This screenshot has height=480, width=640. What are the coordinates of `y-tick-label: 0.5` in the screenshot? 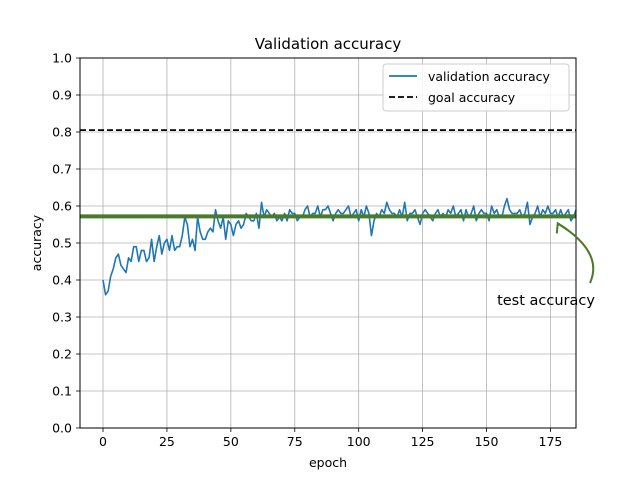 It's located at (62, 243).